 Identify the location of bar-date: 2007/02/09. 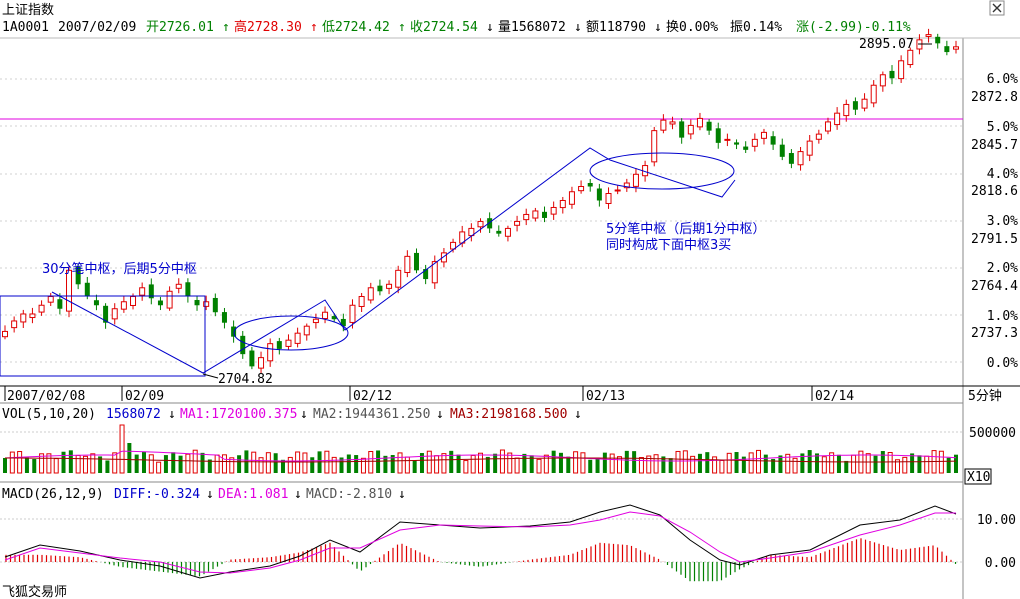
(97, 27).